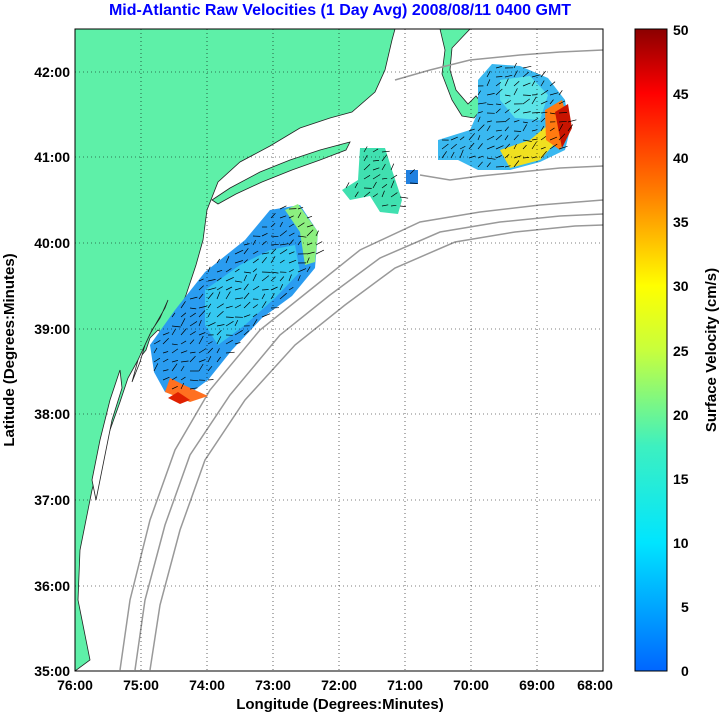 This screenshot has width=724, height=714. I want to click on colorbar-tick-label: 30, so click(681, 286).